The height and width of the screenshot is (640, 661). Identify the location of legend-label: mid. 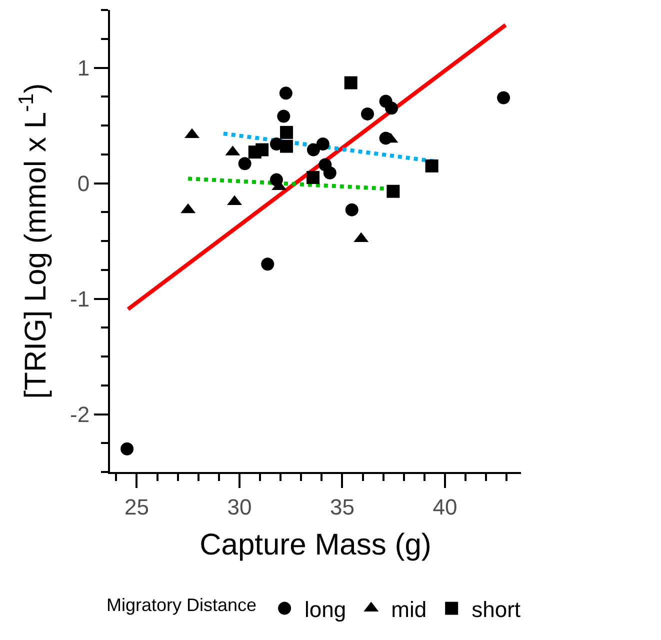
(409, 609).